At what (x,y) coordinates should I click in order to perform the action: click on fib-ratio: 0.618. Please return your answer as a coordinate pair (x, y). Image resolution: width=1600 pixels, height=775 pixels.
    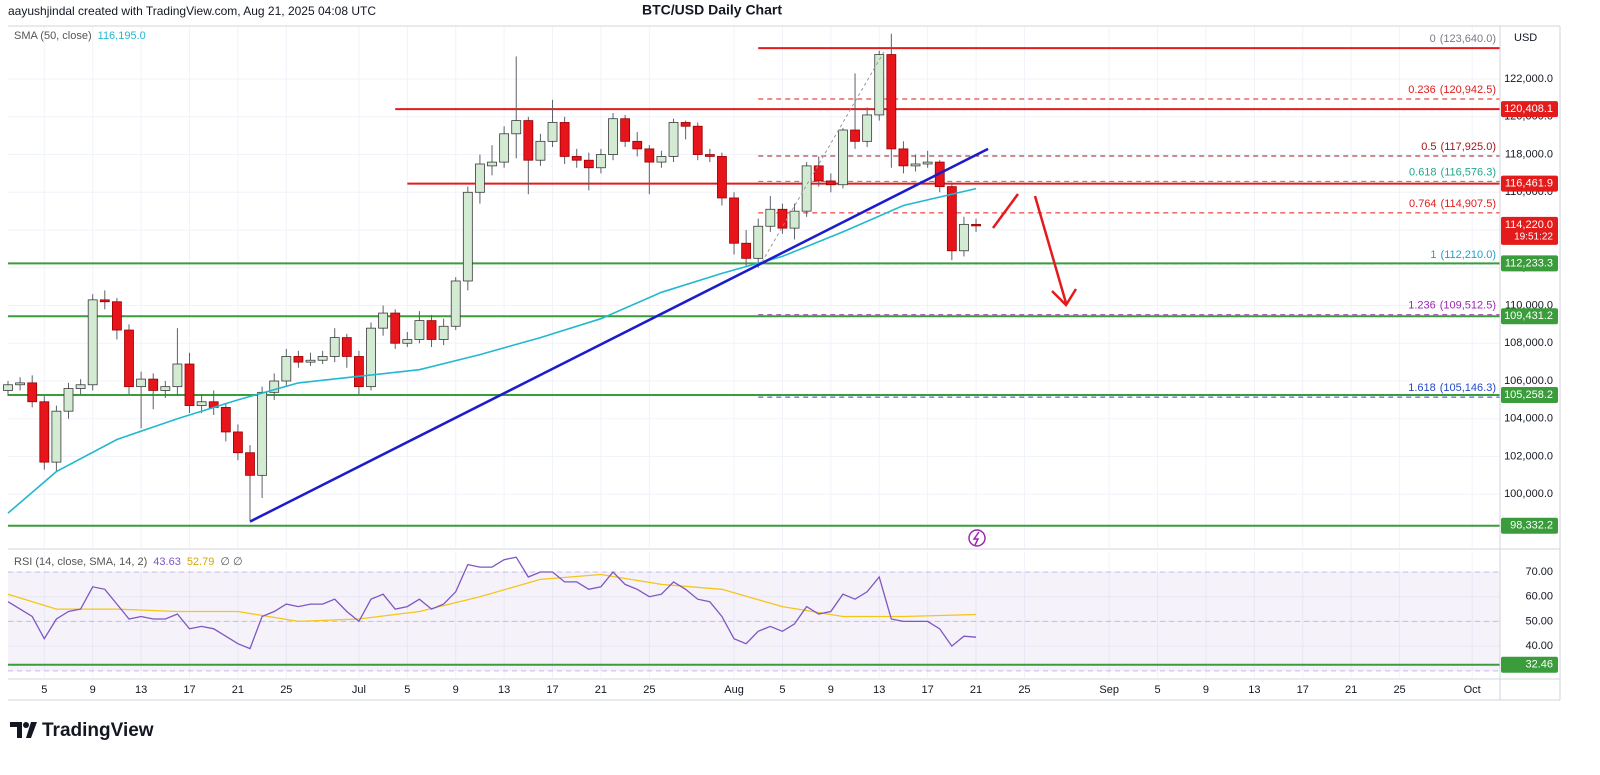
    Looking at the image, I should click on (1423, 172).